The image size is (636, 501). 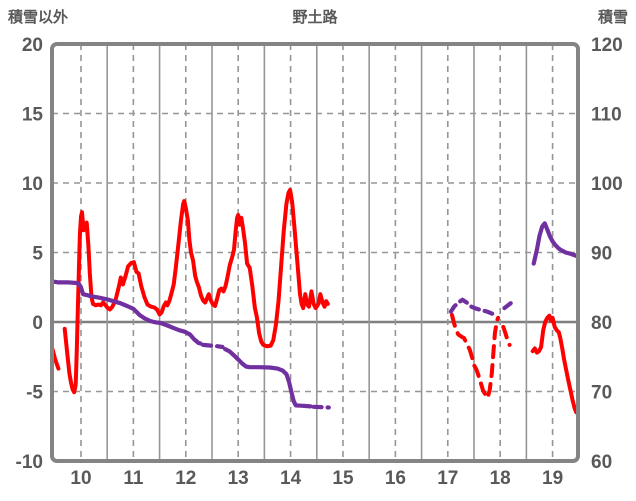 I want to click on right-axis-title: 積雪, so click(x=612, y=17).